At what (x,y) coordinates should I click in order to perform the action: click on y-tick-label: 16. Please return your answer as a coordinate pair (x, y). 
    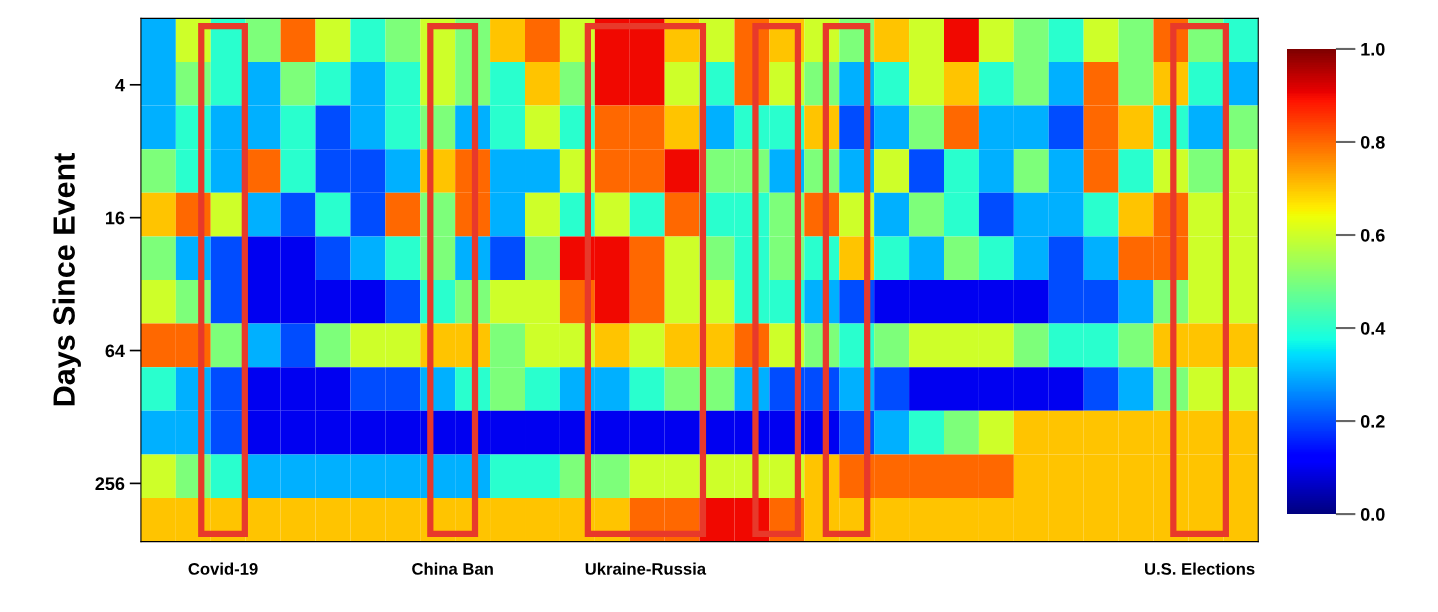
    Looking at the image, I should click on (115, 218).